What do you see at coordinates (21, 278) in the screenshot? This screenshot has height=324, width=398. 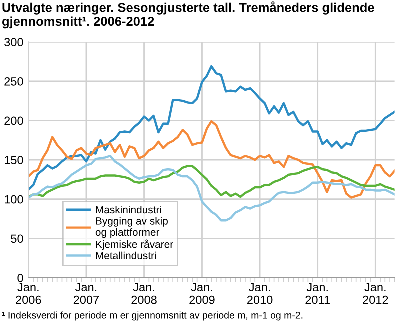 I see `y-tick-label: 0` at bounding box center [21, 278].